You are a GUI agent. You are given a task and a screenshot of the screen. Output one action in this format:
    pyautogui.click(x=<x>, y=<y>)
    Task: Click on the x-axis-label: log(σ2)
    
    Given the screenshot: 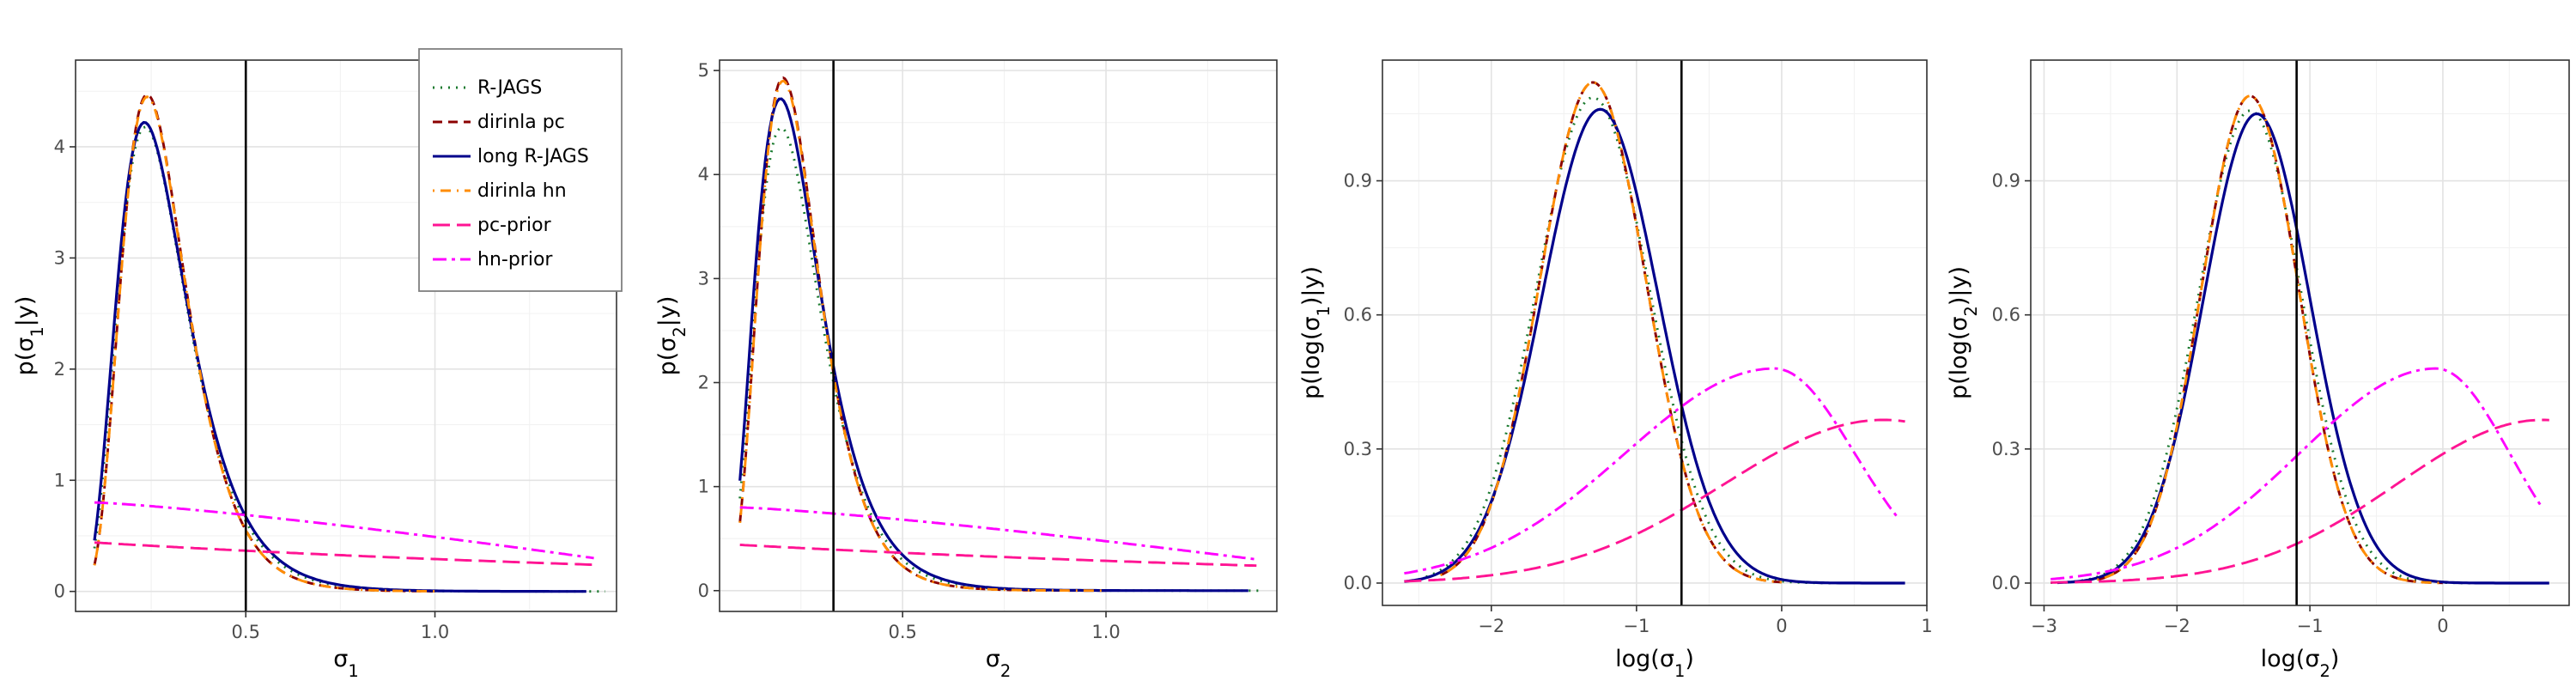 What is the action you would take?
    pyautogui.click(x=2301, y=663)
    